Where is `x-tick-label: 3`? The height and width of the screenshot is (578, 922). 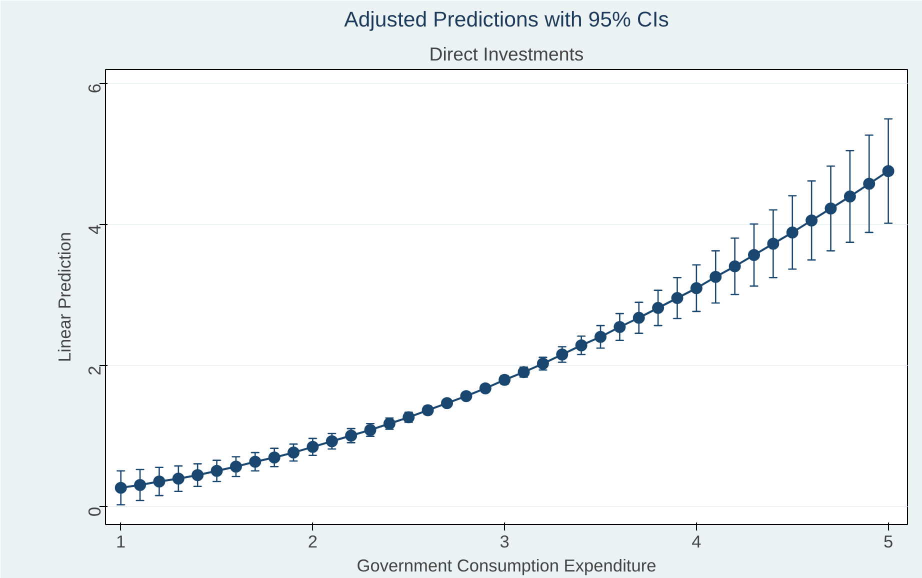
x-tick-label: 3 is located at coordinates (505, 542).